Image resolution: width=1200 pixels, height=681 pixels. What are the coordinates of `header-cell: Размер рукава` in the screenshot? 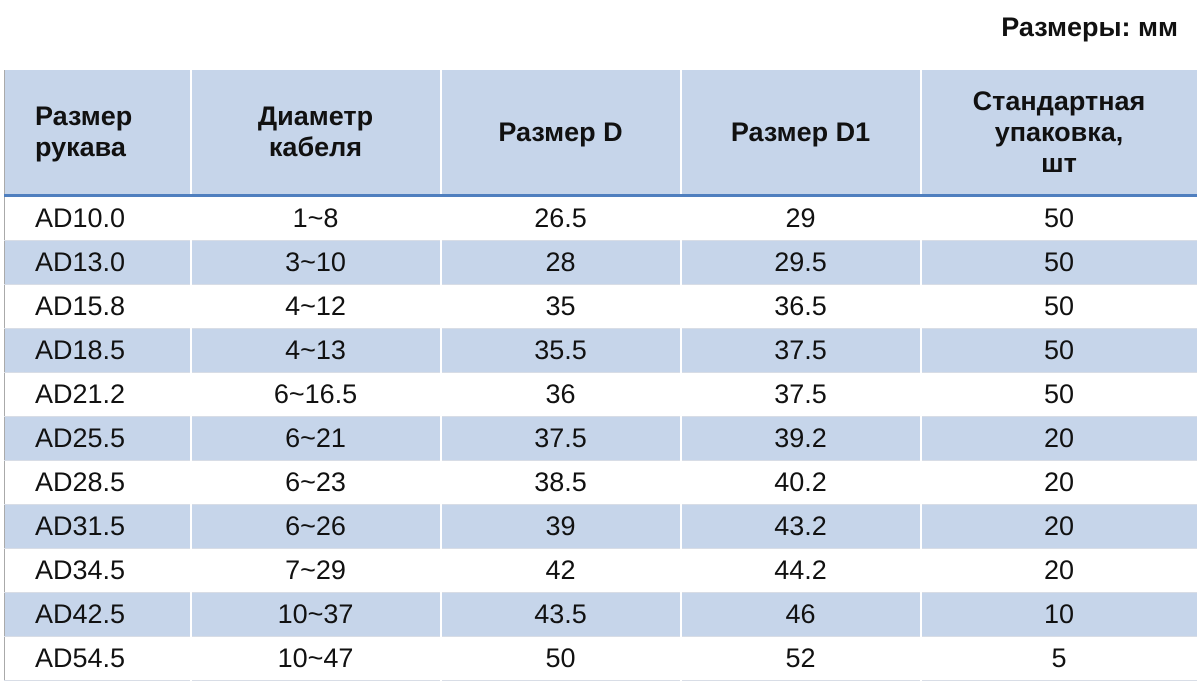 It's located at (97, 133).